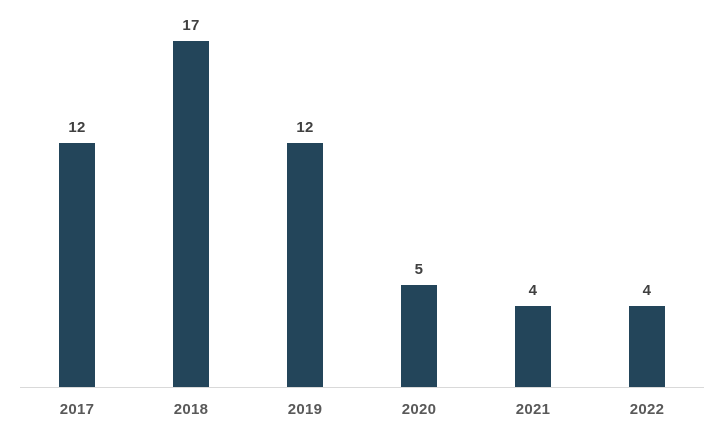 The height and width of the screenshot is (436, 712). What do you see at coordinates (419, 409) in the screenshot?
I see `x-axis-tick-label: 2020` at bounding box center [419, 409].